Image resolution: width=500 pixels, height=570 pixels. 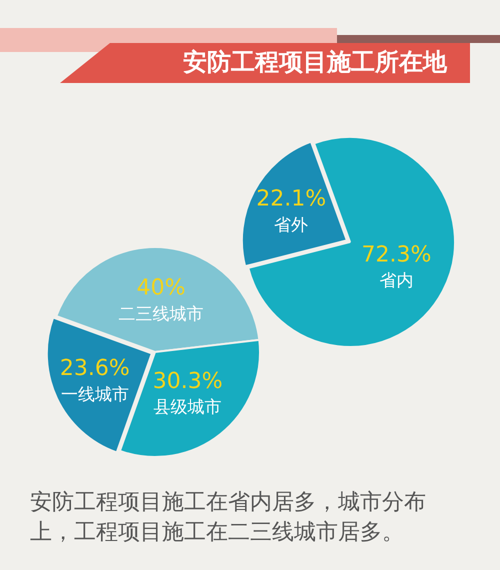 What do you see at coordinates (95, 369) in the screenshot?
I see `data-label: 23.6%` at bounding box center [95, 369].